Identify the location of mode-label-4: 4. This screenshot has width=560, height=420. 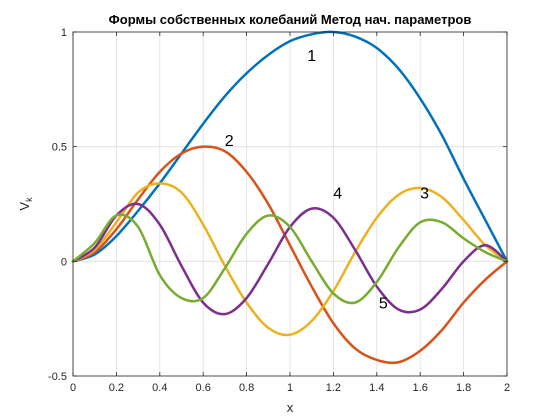
(337, 194).